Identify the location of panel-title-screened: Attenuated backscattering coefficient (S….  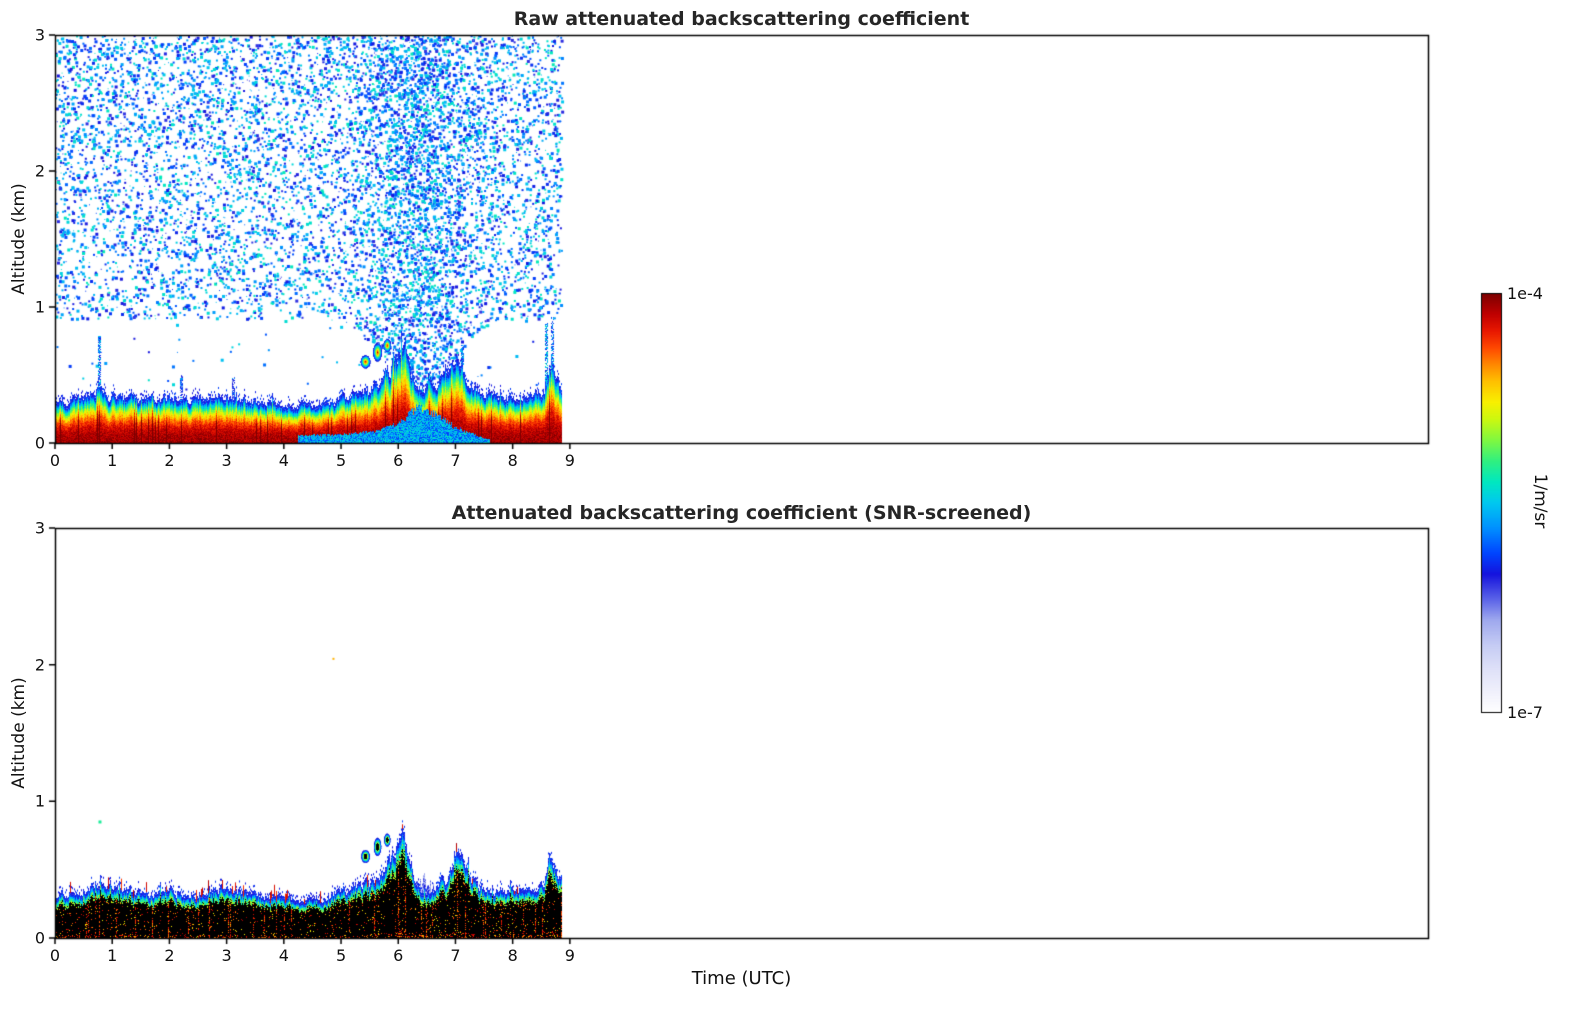
(741, 513).